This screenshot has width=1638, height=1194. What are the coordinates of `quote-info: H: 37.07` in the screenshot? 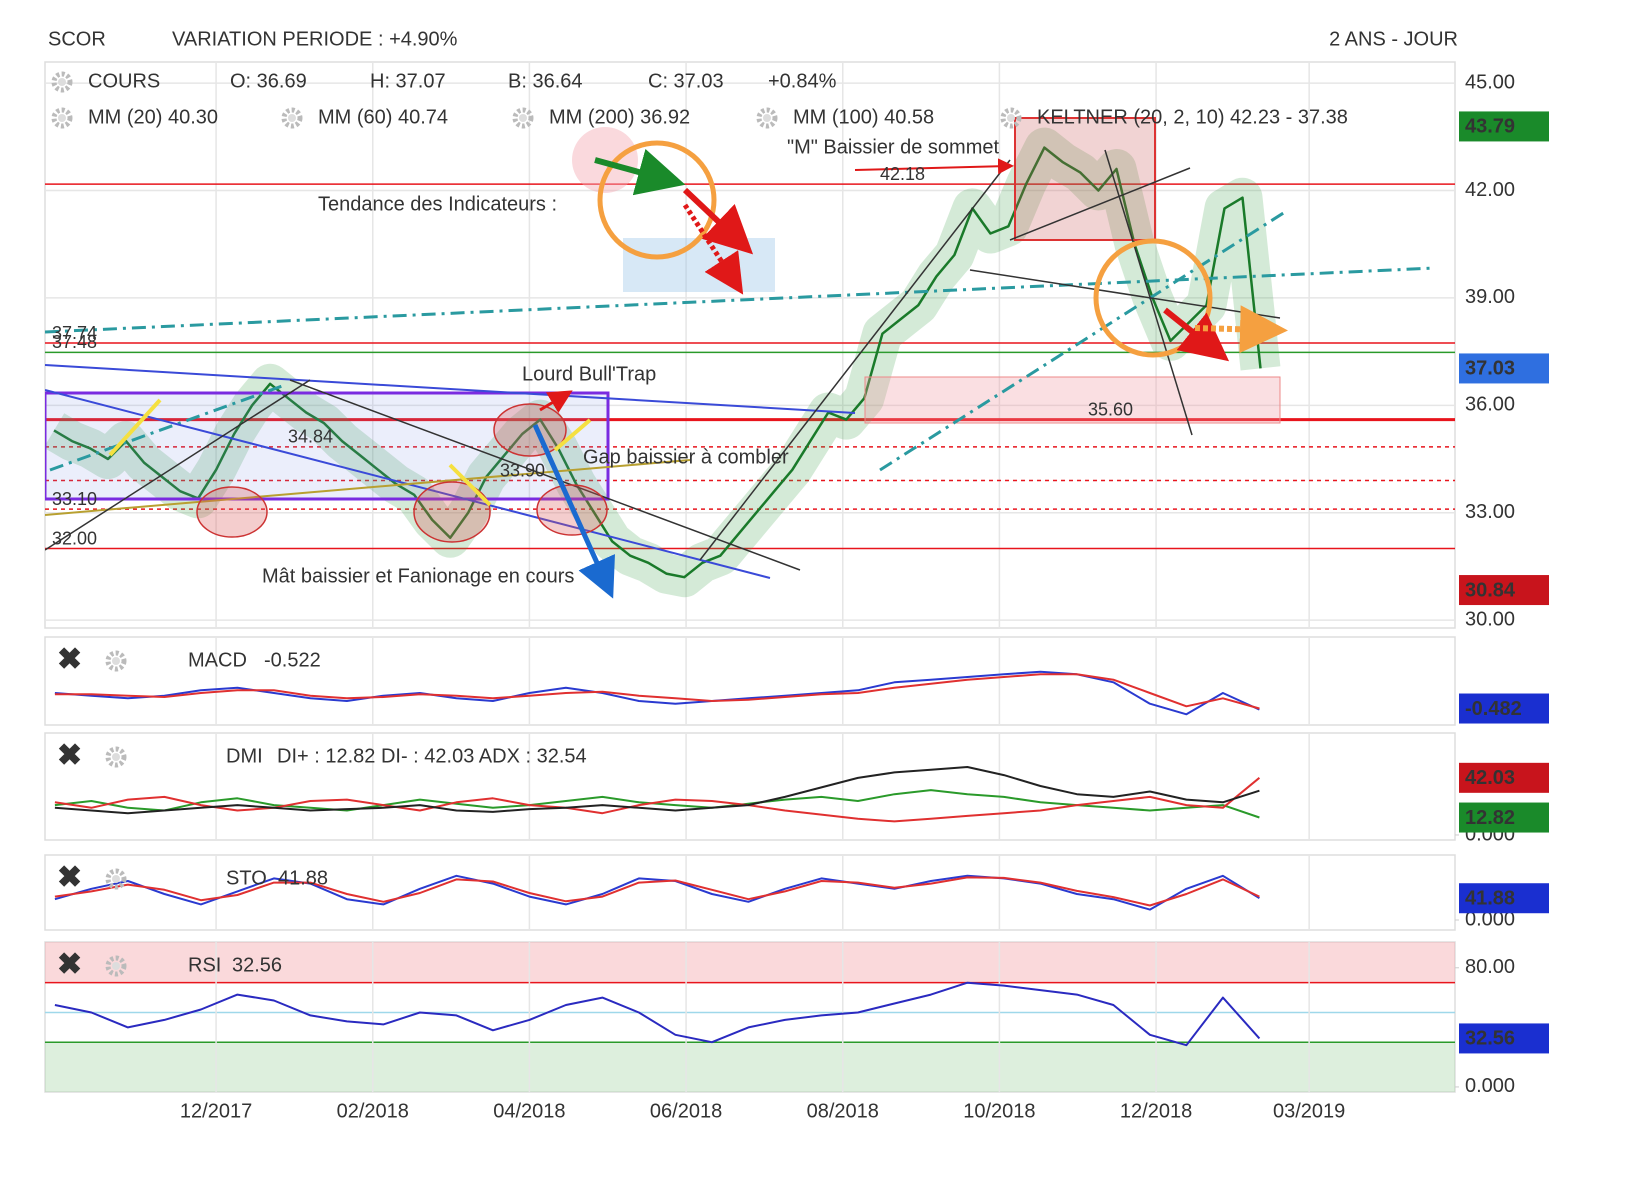 It's located at (408, 81).